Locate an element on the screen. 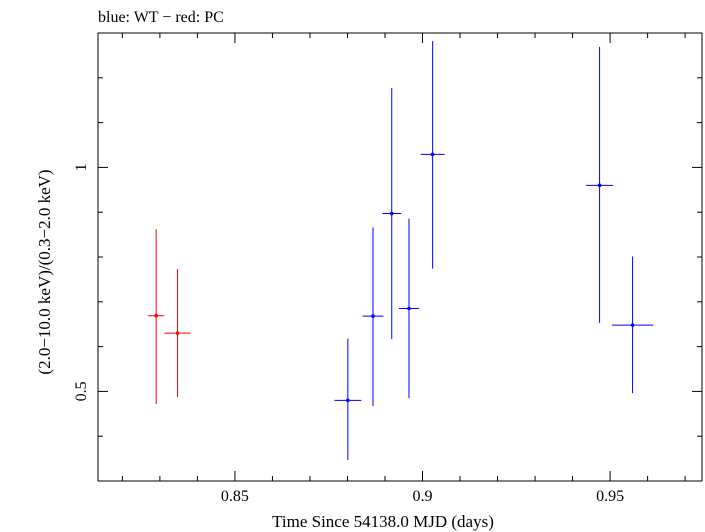 This screenshot has width=705, height=532. x-tick-label: 0.9 is located at coordinates (423, 496).